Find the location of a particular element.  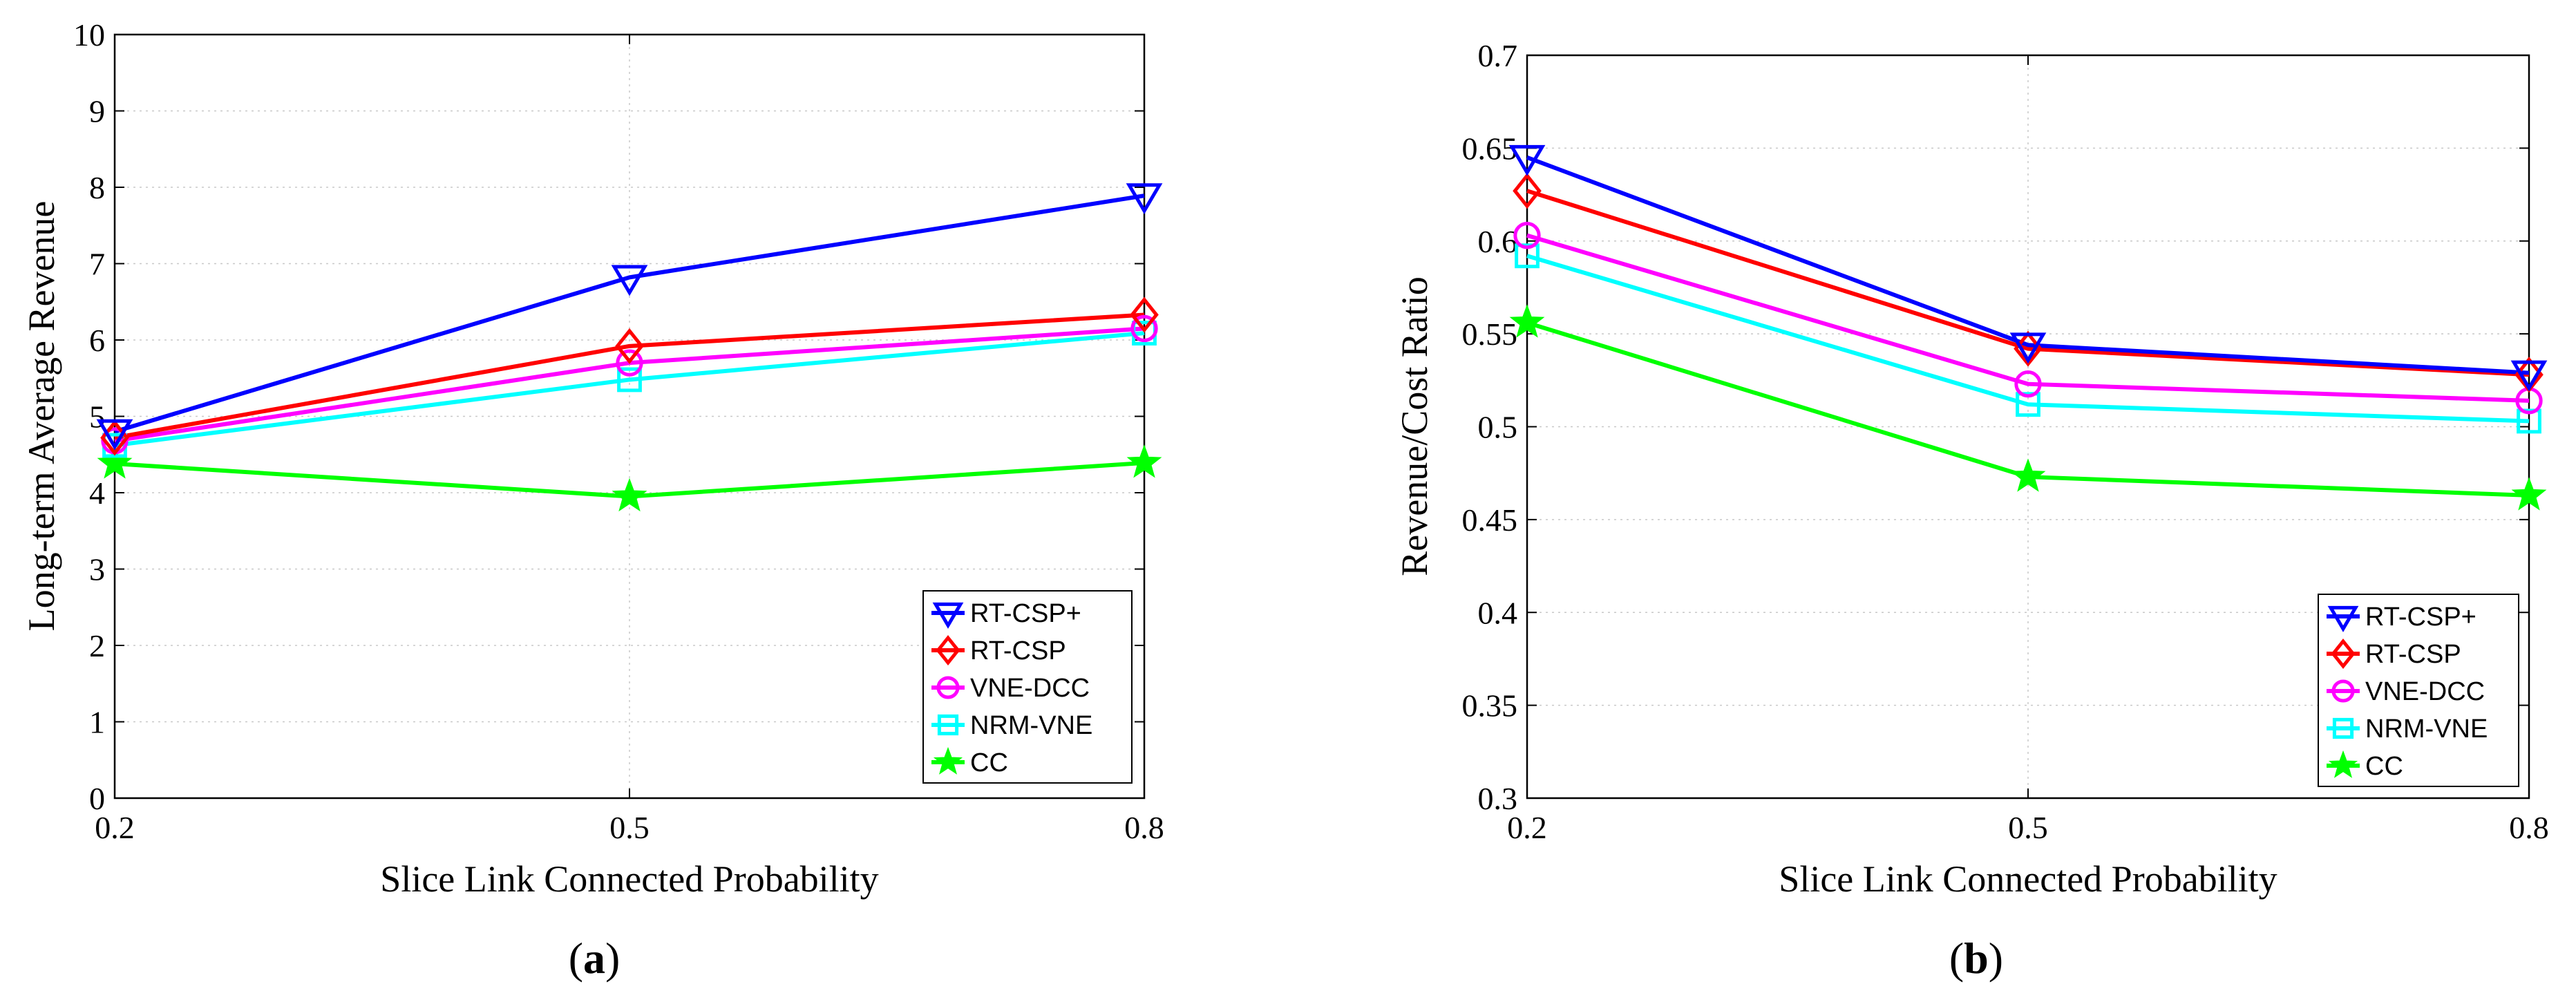

series-markers-a is located at coordinates (629, 347).